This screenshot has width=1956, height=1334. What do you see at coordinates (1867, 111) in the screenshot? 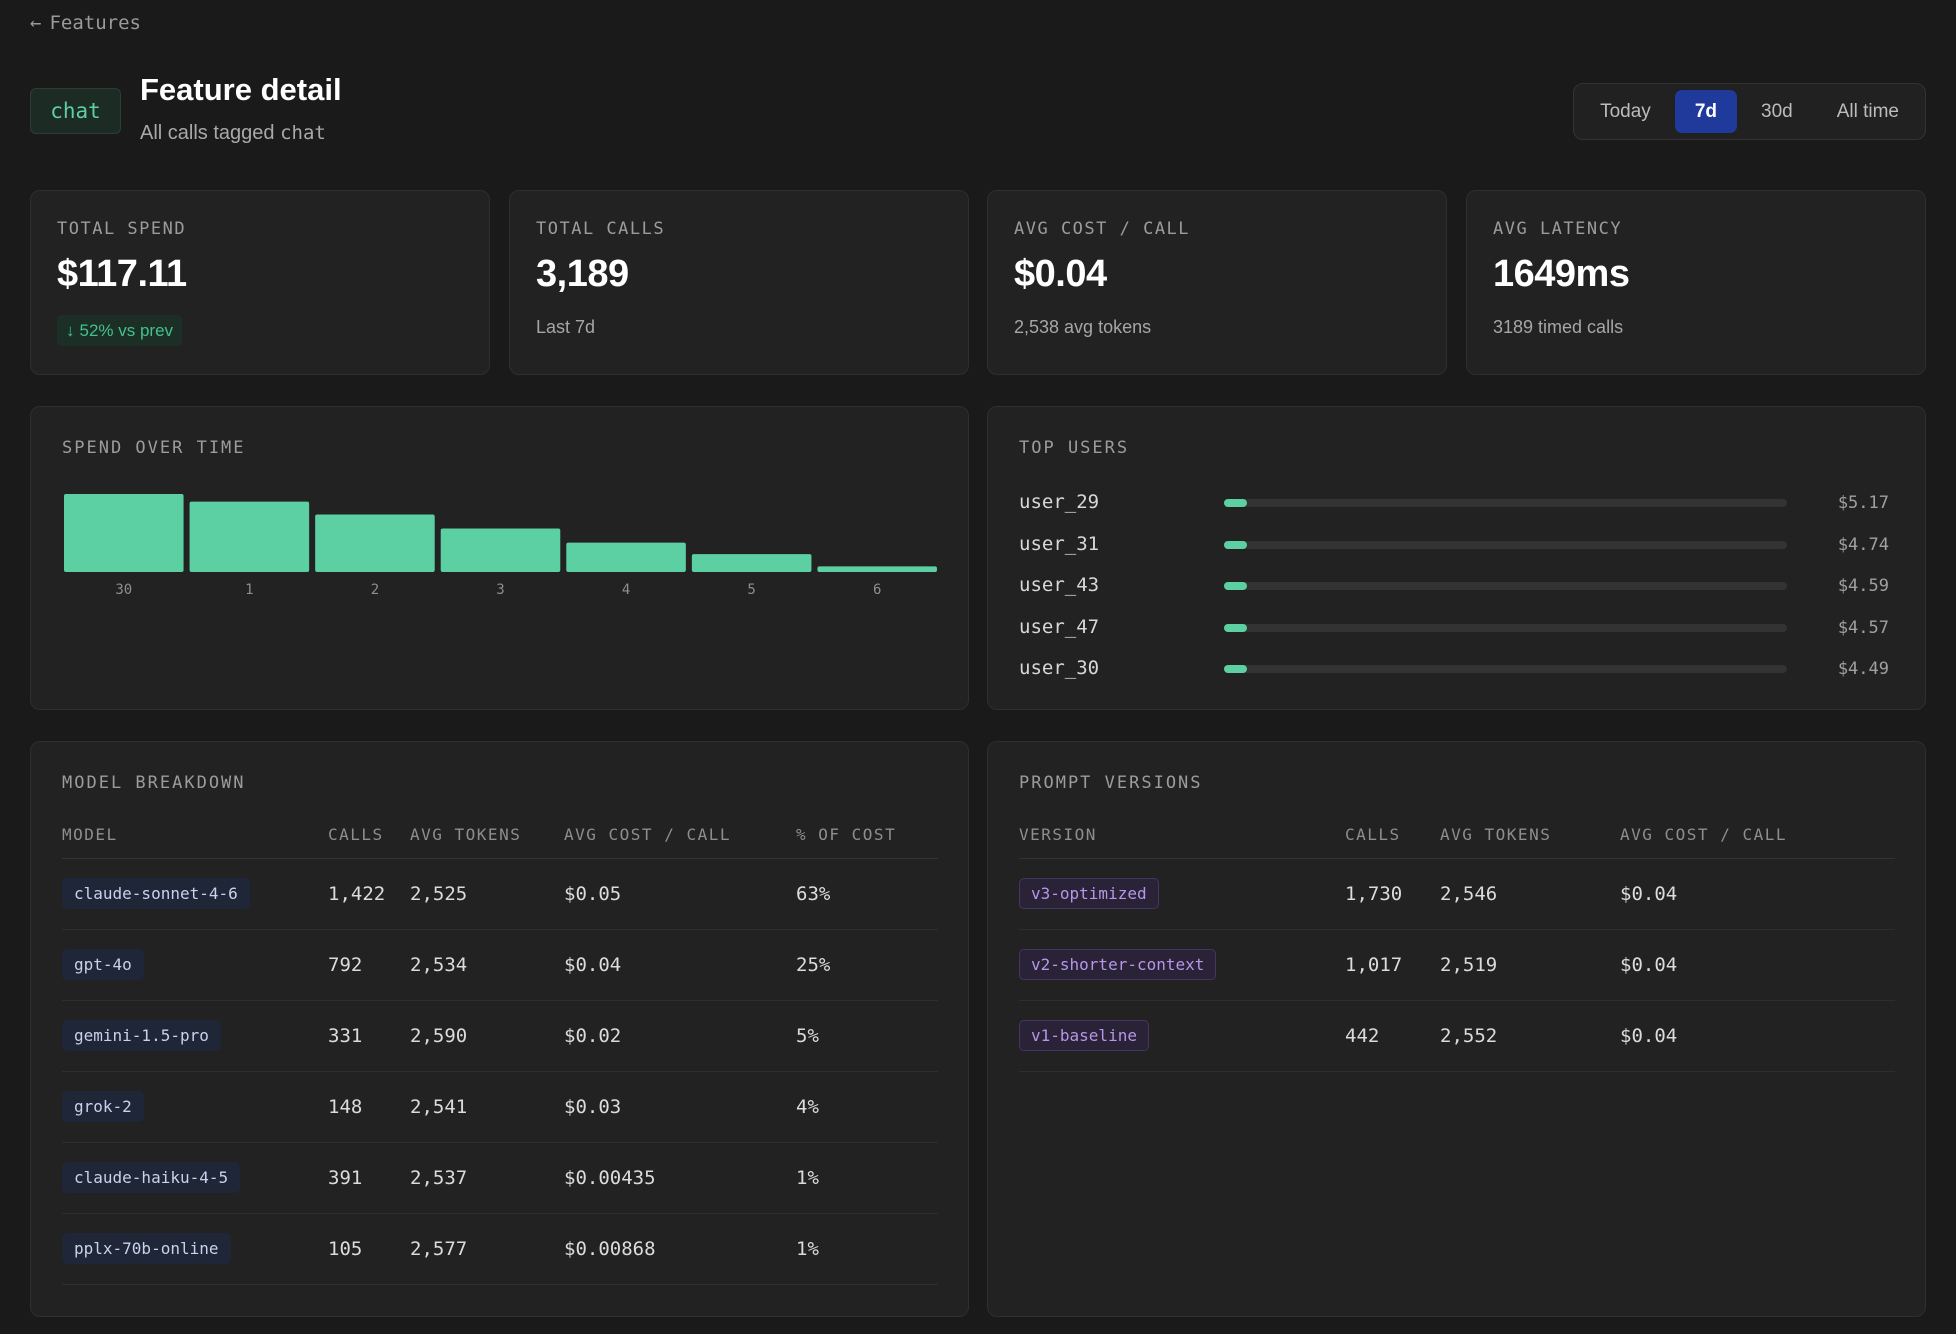
I see `range-all-time-button: All time` at bounding box center [1867, 111].